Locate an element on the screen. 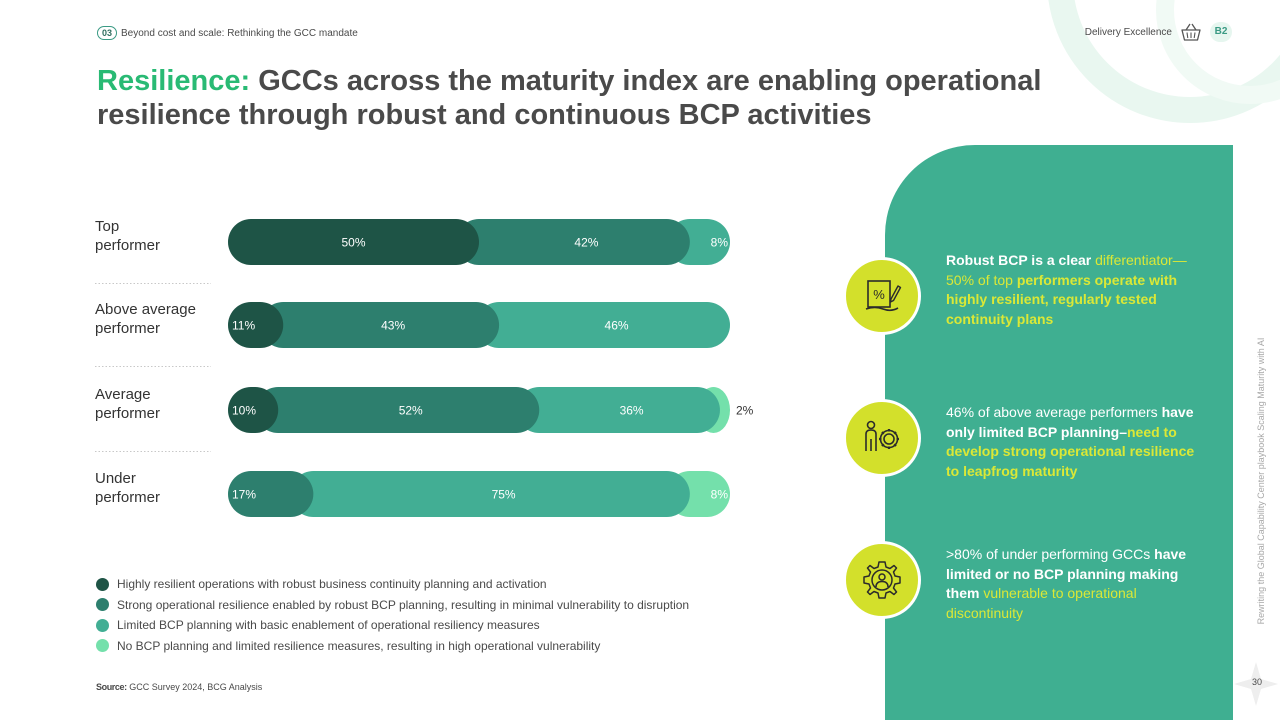  category-label: Delivery Excellence is located at coordinates (1128, 32).